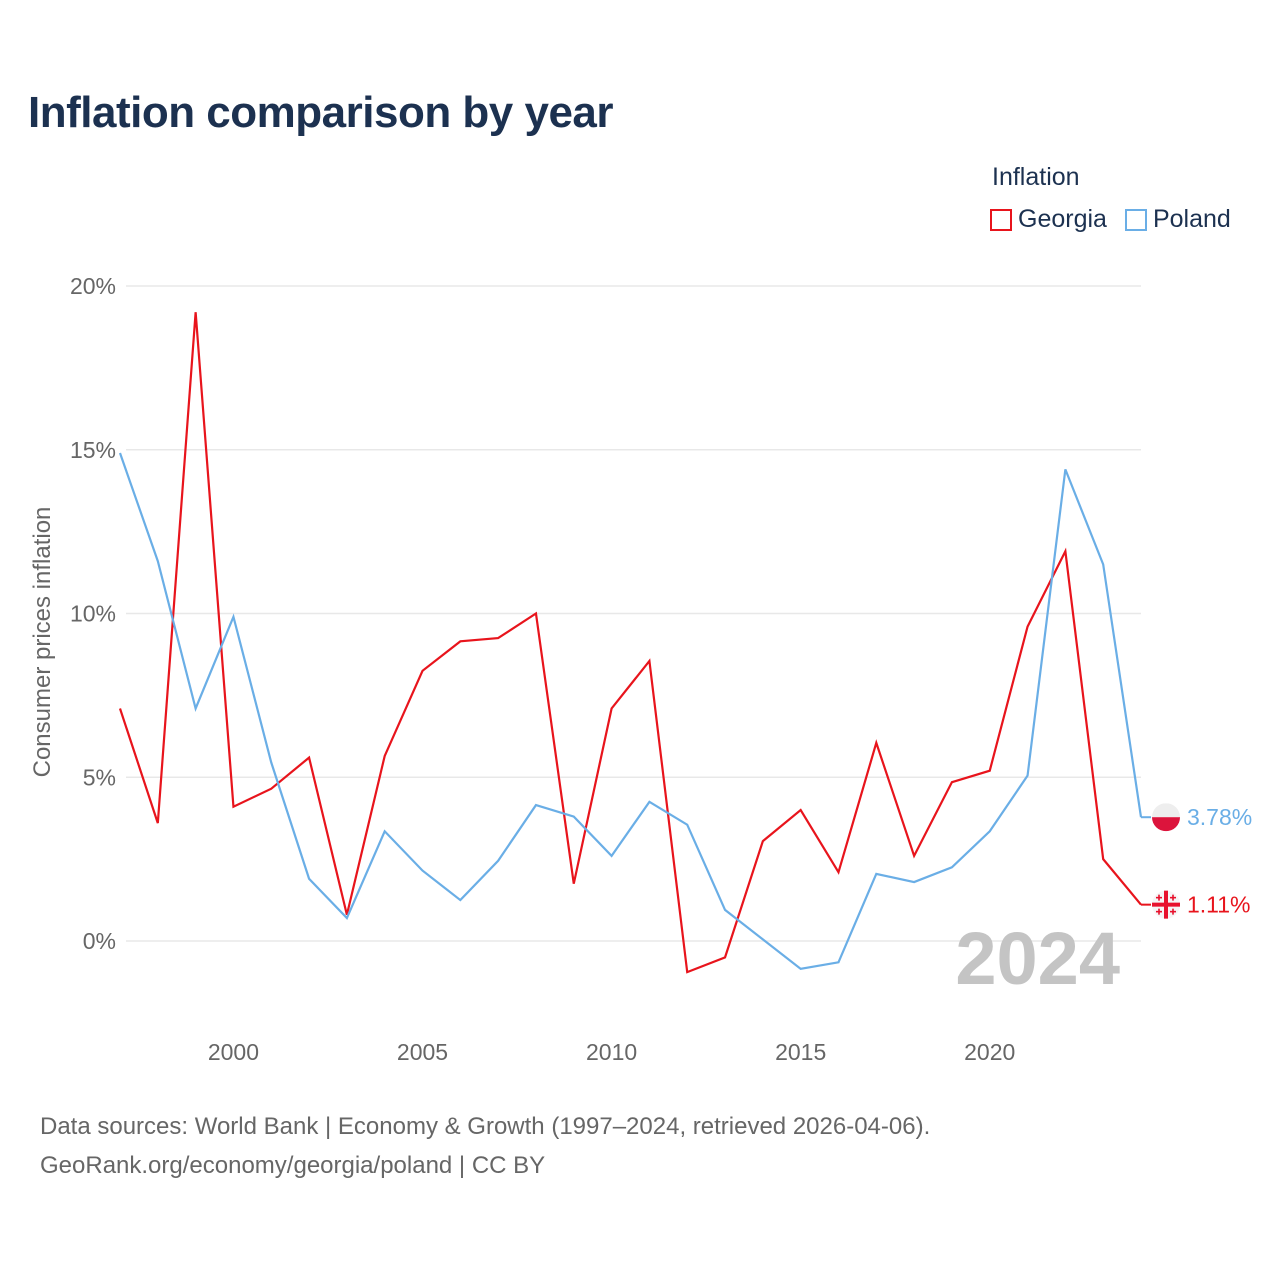 Image resolution: width=1280 pixels, height=1280 pixels. What do you see at coordinates (1219, 817) in the screenshot?
I see `end-value-label-poland: 3.78%` at bounding box center [1219, 817].